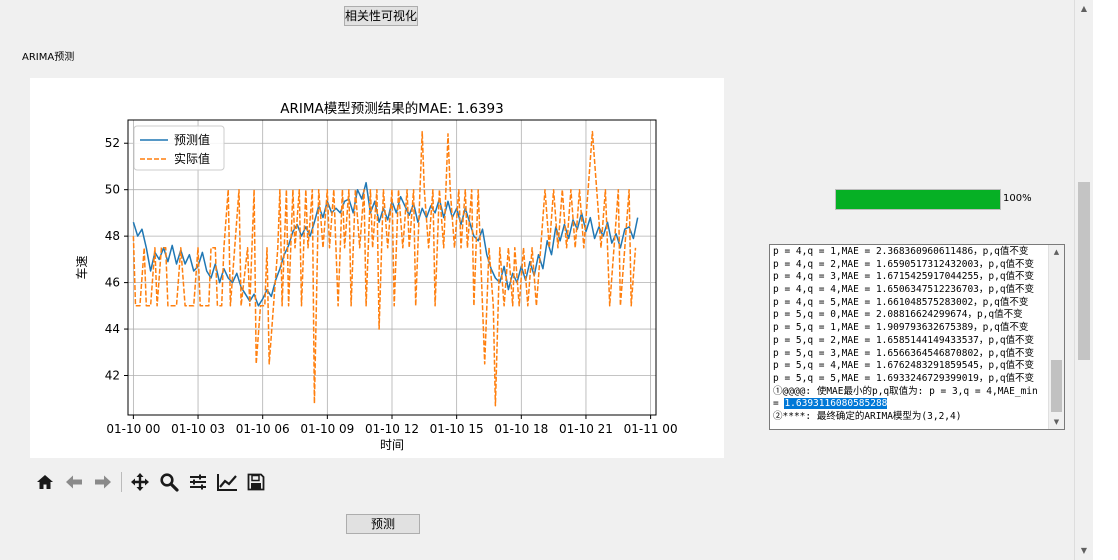 This screenshot has width=1118, height=560. What do you see at coordinates (256, 482) in the screenshot?
I see `save-icon` at bounding box center [256, 482].